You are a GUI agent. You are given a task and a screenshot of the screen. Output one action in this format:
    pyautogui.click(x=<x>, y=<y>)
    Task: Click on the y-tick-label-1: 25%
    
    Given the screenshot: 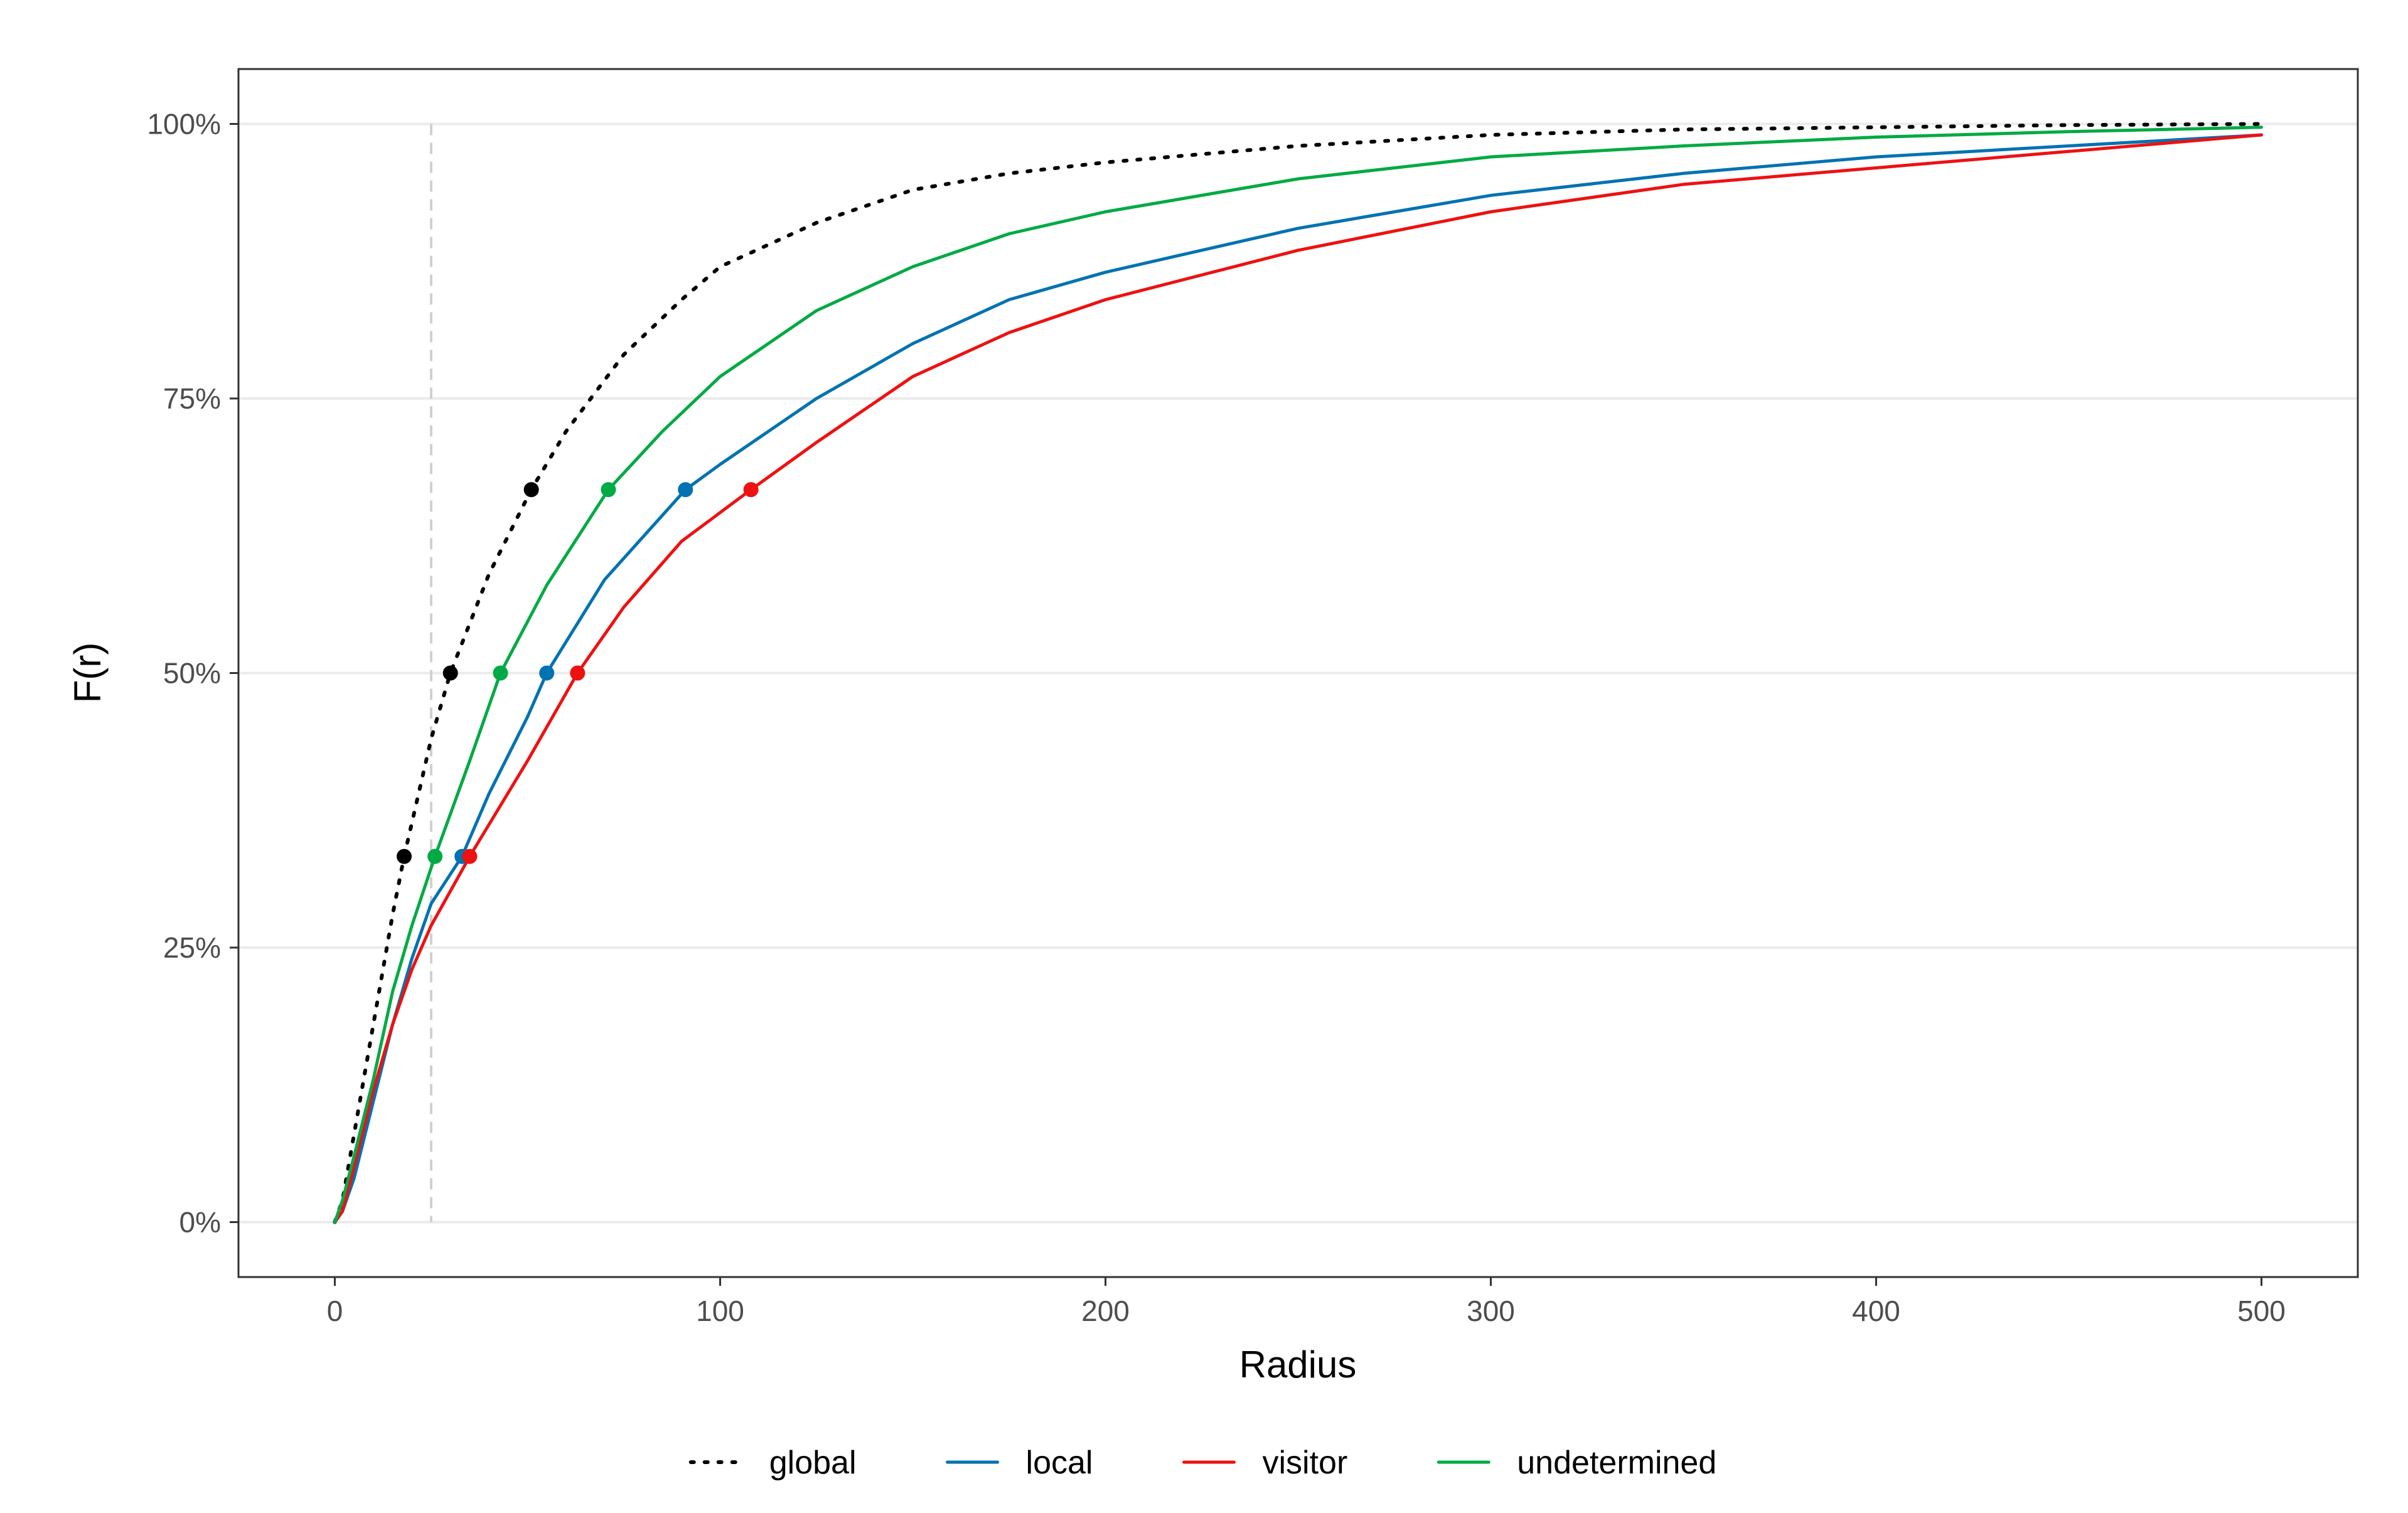 What is the action you would take?
    pyautogui.click(x=192, y=948)
    